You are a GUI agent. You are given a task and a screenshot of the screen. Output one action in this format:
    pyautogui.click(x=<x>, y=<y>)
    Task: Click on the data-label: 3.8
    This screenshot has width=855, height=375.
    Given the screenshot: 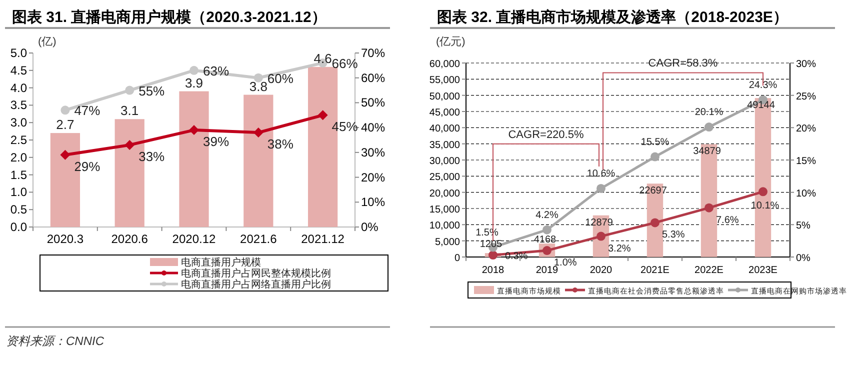 What is the action you would take?
    pyautogui.click(x=258, y=86)
    